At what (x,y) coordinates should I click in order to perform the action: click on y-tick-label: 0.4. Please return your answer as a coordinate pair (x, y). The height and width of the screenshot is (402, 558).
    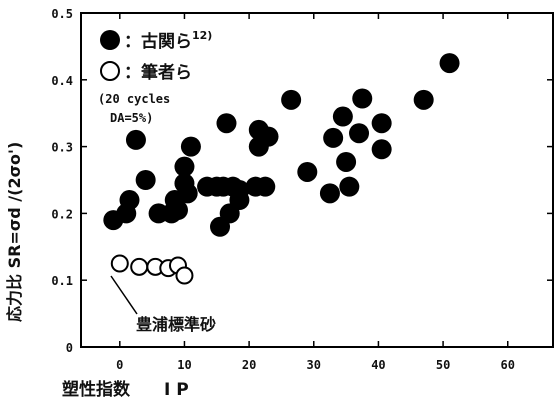
    Looking at the image, I should click on (62, 81).